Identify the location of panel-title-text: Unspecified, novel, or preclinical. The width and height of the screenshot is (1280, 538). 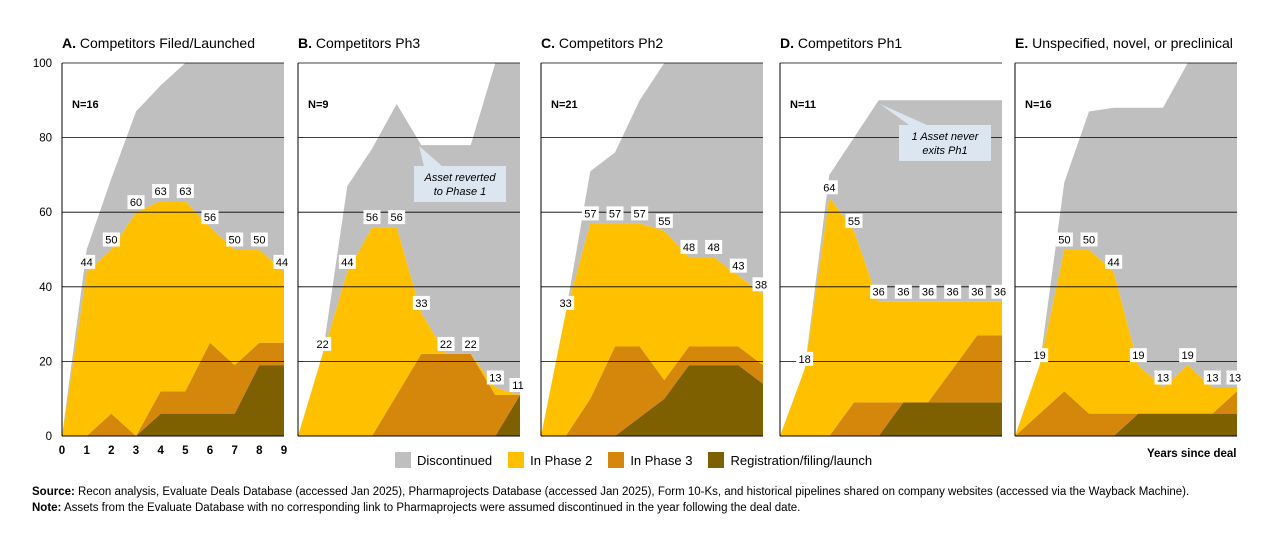
(1132, 43).